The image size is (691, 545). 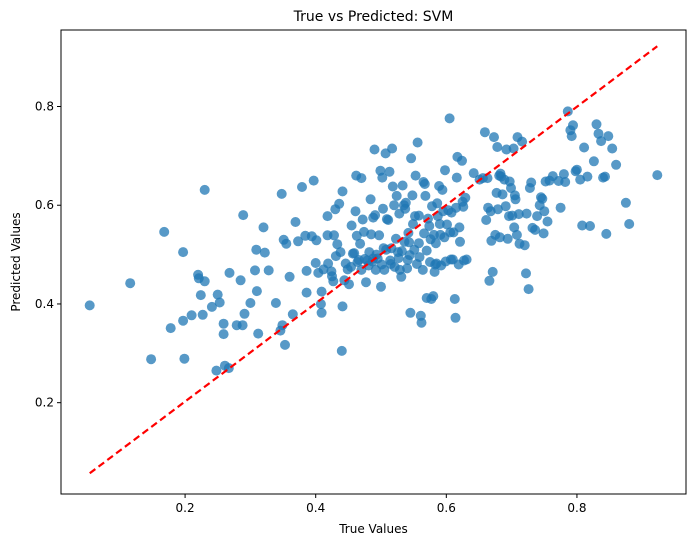 What do you see at coordinates (446, 508) in the screenshot?
I see `x-tick-label: 0.6` at bounding box center [446, 508].